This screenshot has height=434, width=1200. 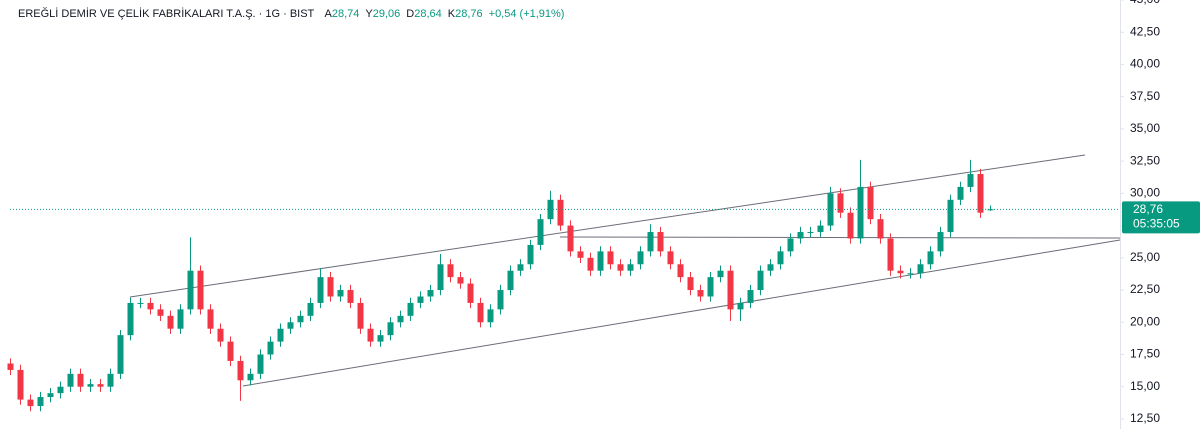 What do you see at coordinates (1145, 321) in the screenshot?
I see `y-tick-label: 20,00` at bounding box center [1145, 321].